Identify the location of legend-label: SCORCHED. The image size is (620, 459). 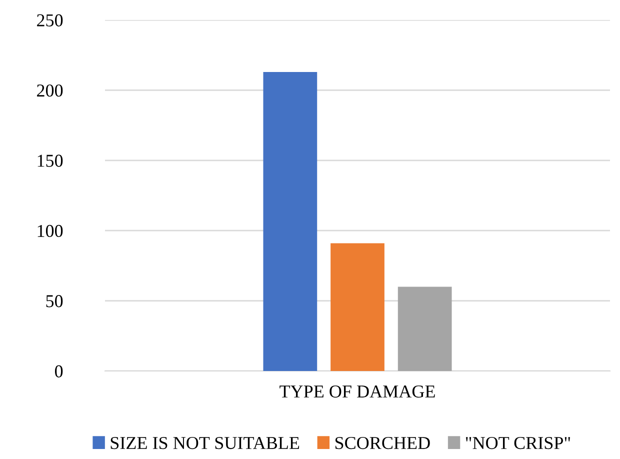
(382, 443).